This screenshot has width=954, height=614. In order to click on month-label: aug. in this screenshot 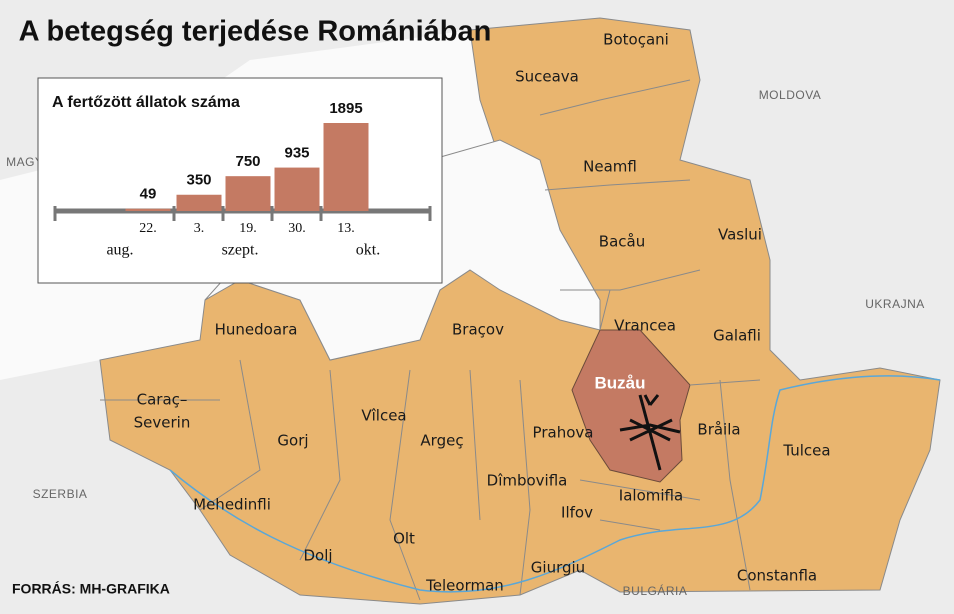, I will do `click(119, 250)`.